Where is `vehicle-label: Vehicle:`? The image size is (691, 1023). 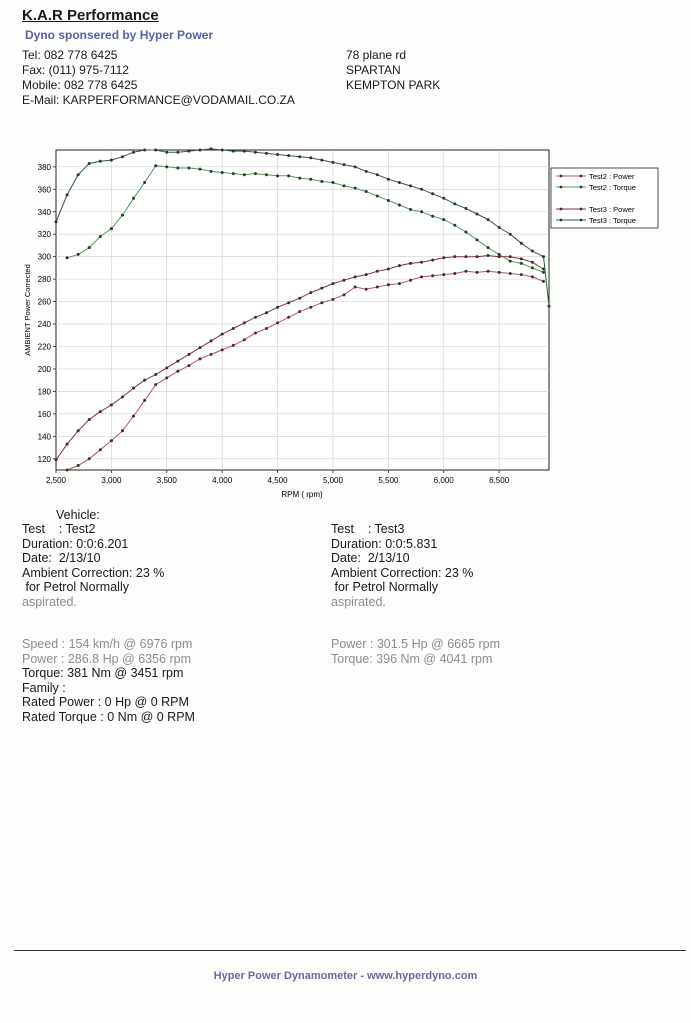
vehicle-label: Vehicle: is located at coordinates (78, 515).